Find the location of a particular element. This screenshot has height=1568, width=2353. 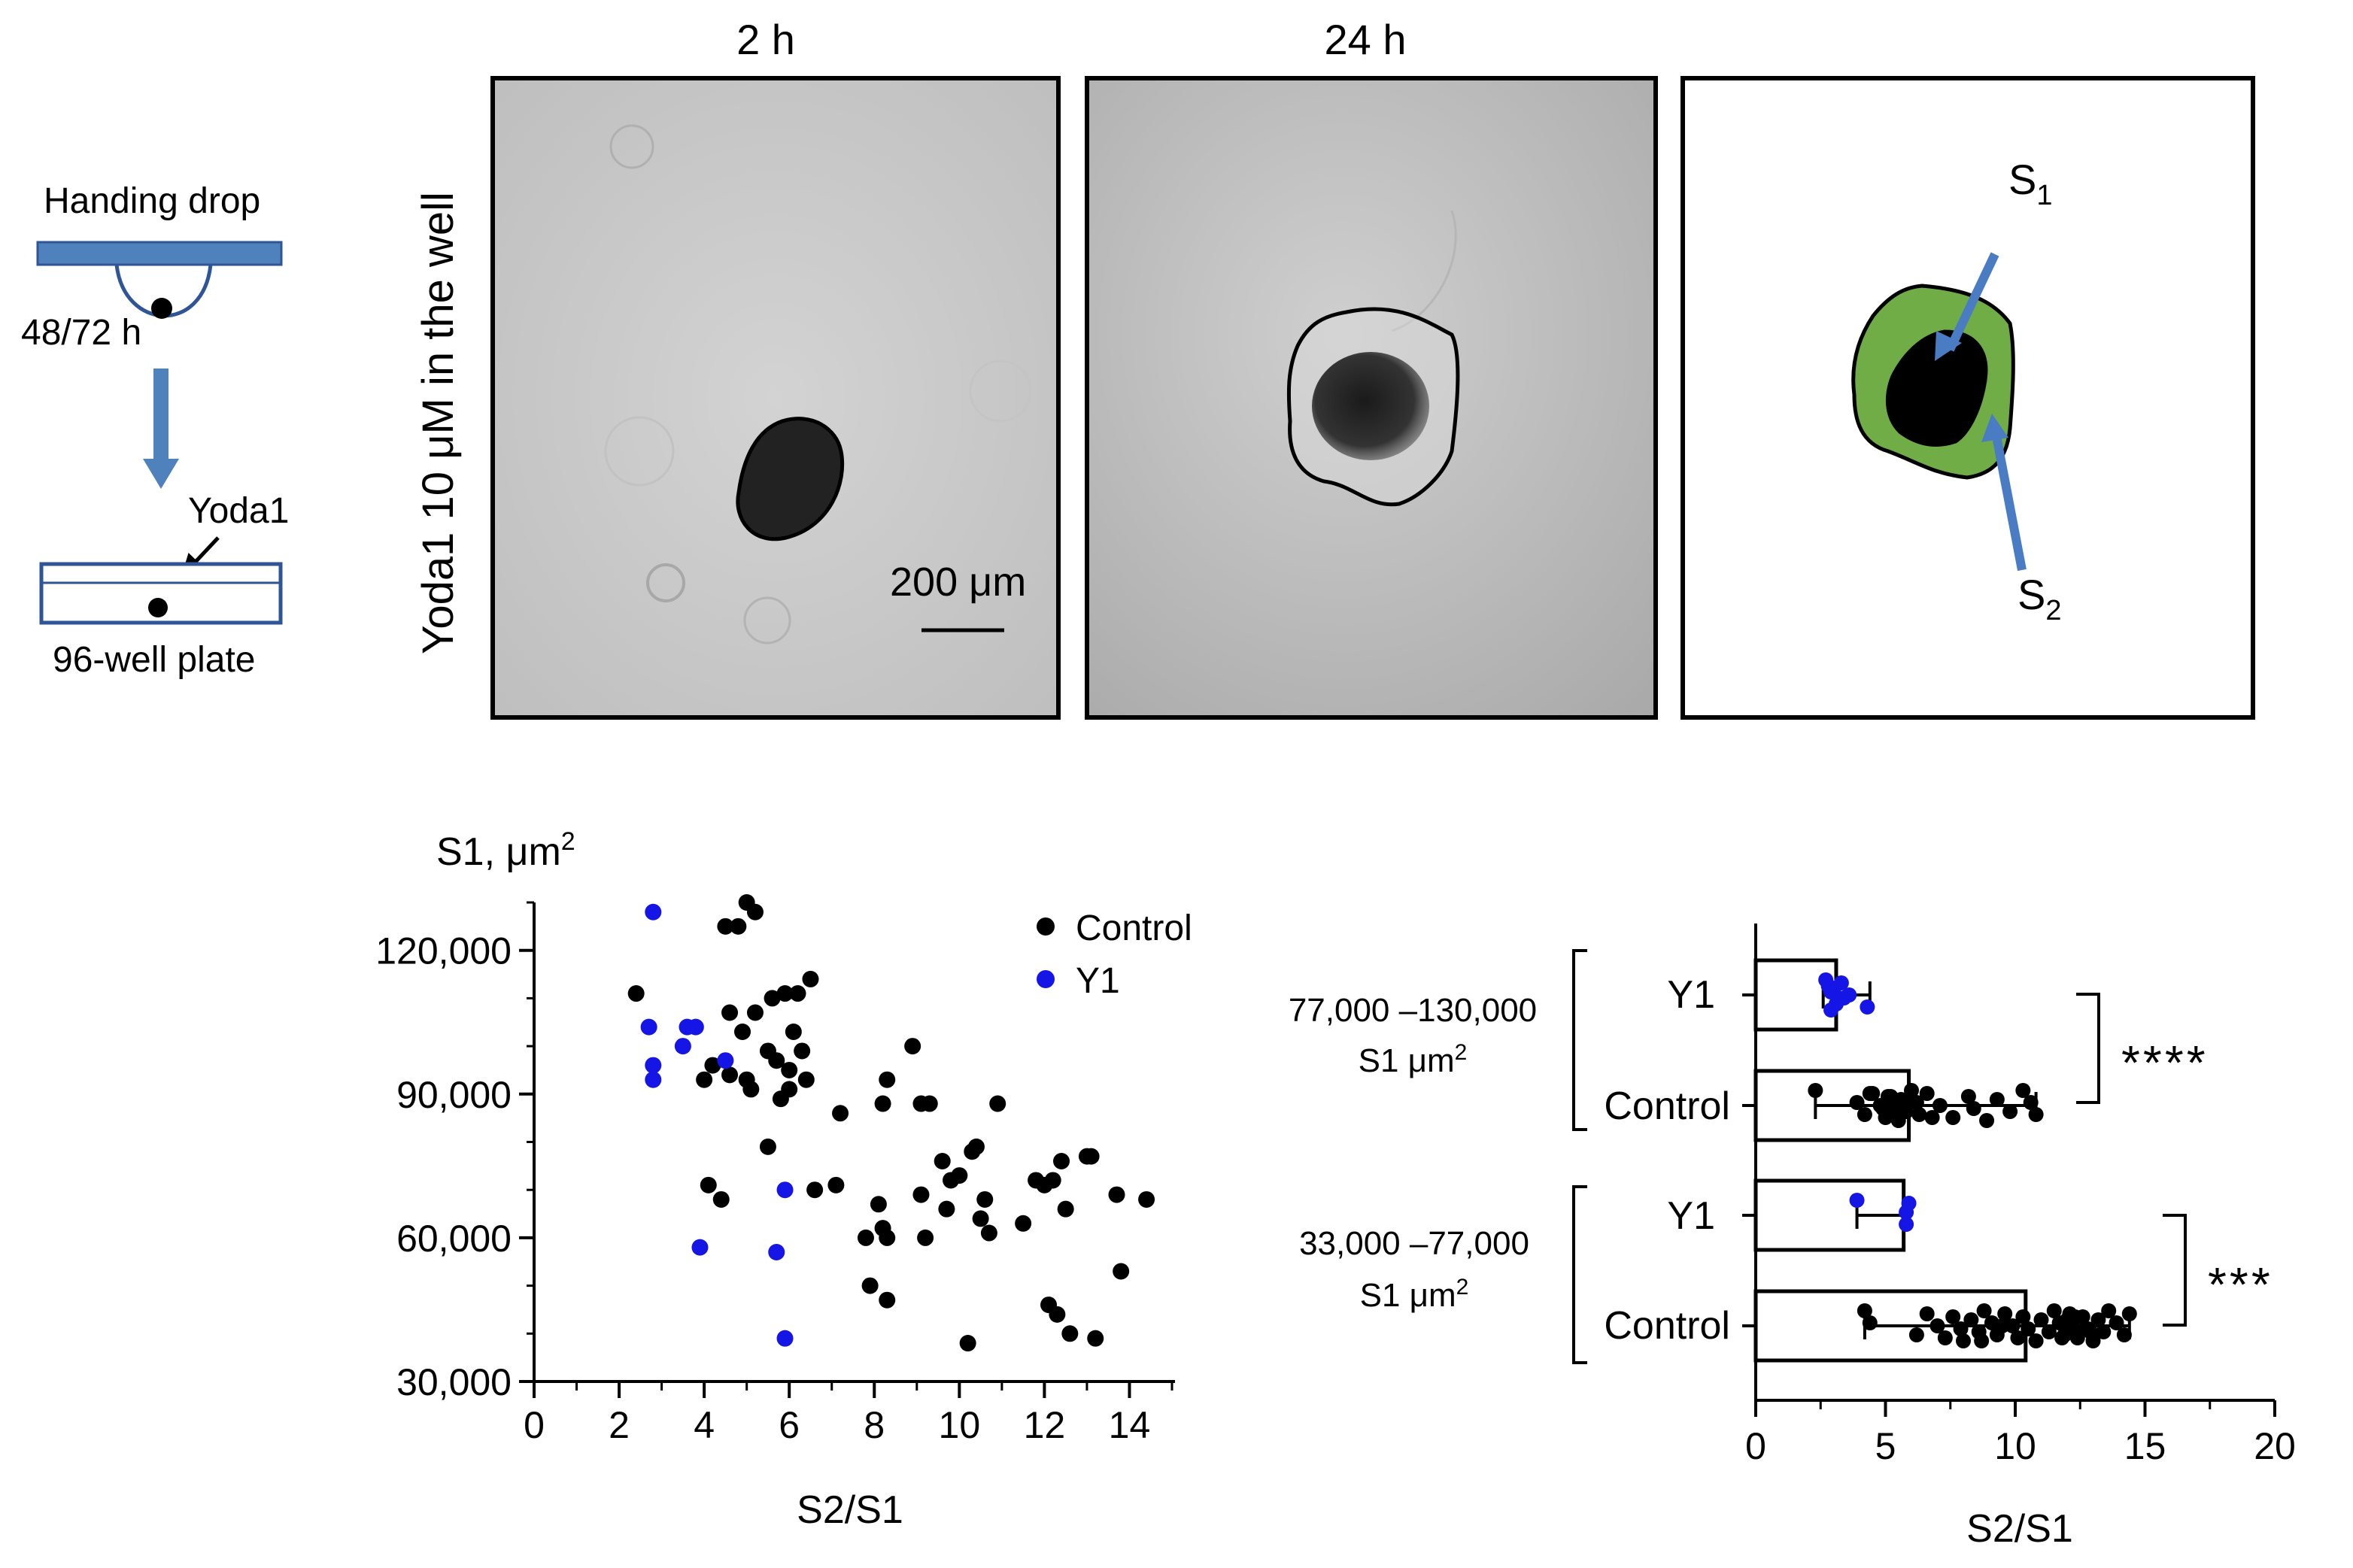

plate-label: 96-well plate is located at coordinates (154, 660).